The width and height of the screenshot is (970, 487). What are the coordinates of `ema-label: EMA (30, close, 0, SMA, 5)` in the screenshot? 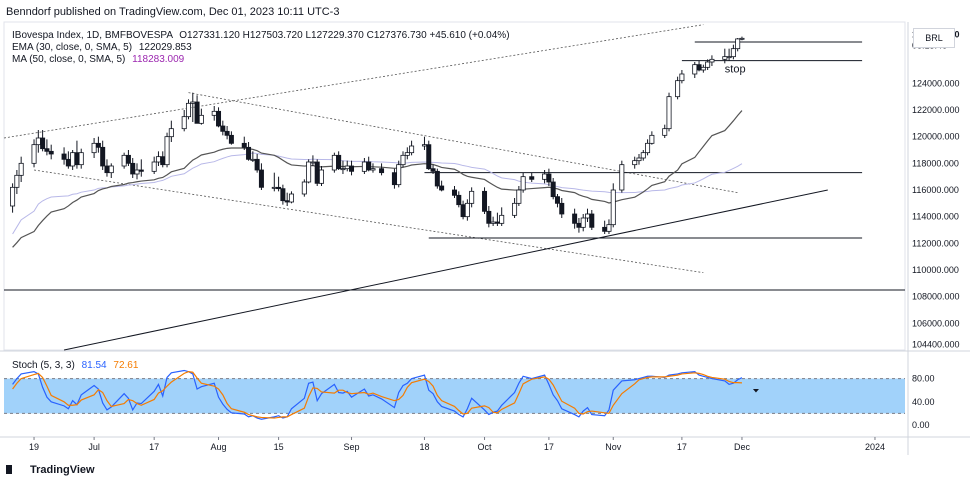 It's located at (72, 47).